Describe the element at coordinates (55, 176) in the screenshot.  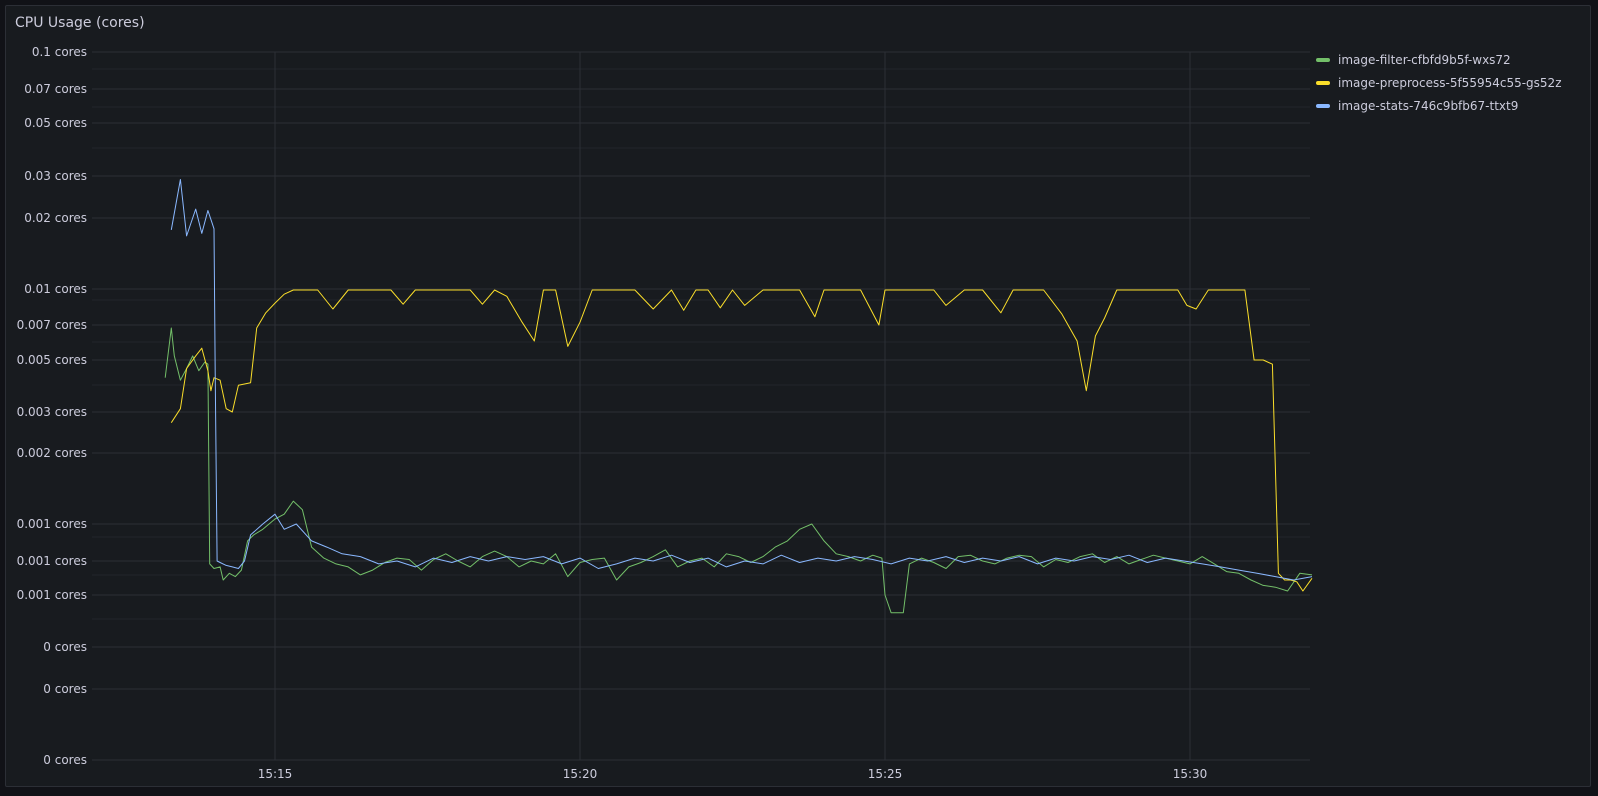
I see `y-tick-label: 0.03 cores` at that location.